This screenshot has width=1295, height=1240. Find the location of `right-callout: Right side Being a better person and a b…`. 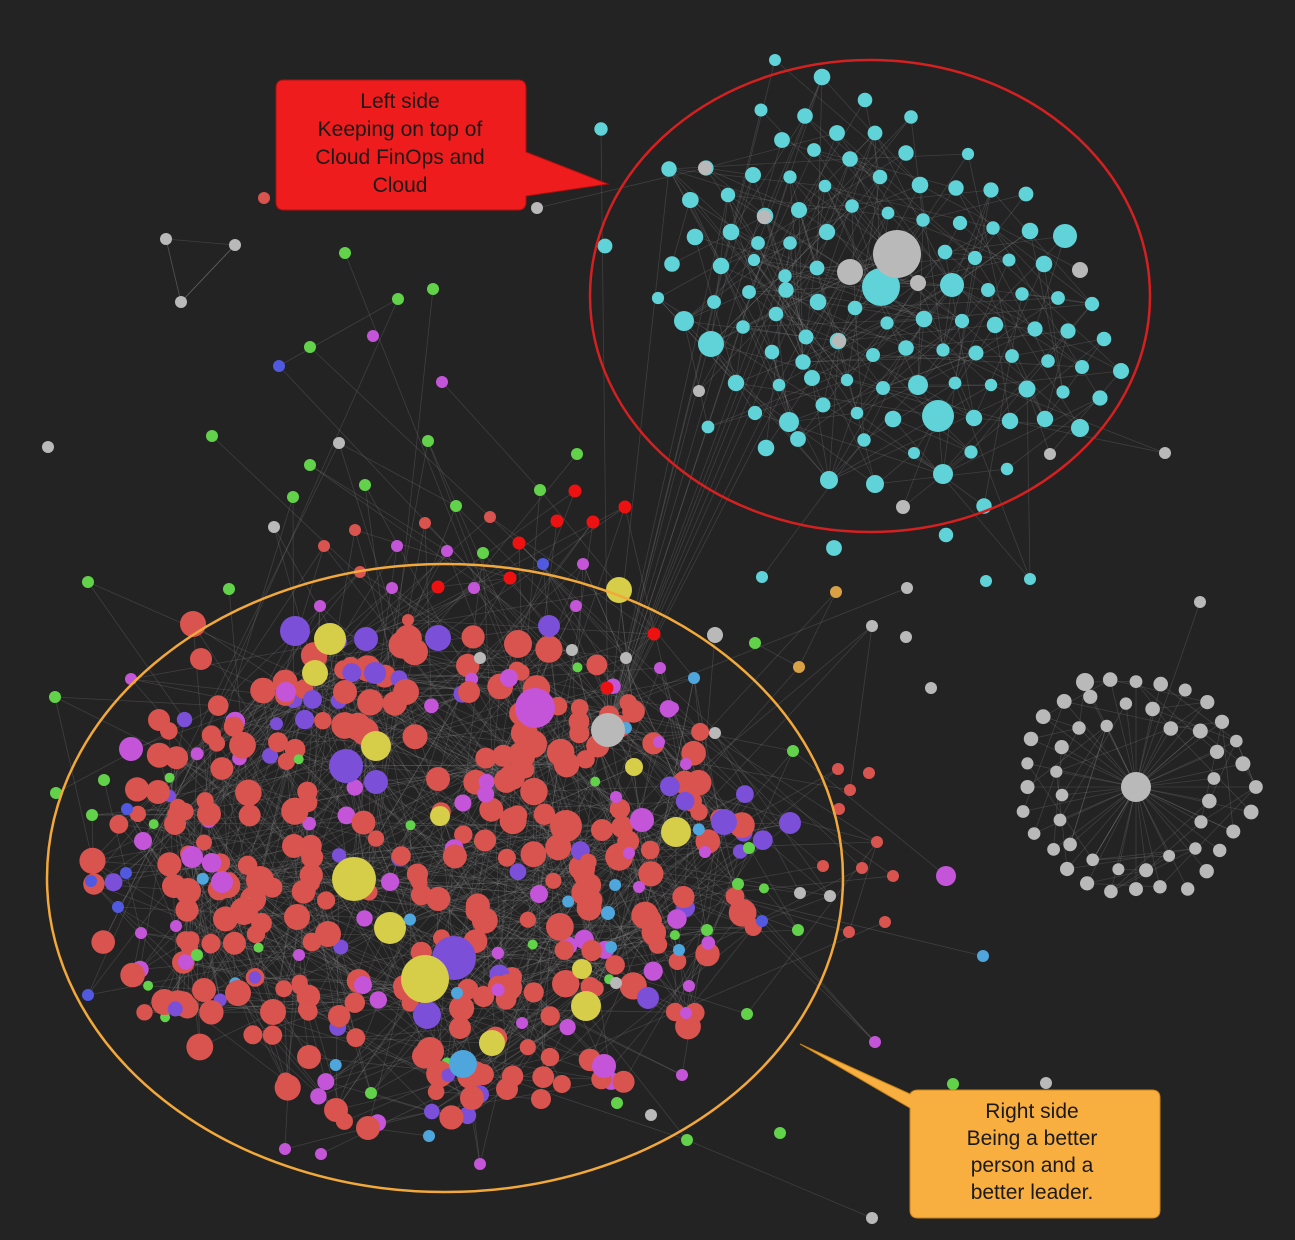

right-callout: Right side Being a better person and a b… is located at coordinates (980, 1131).